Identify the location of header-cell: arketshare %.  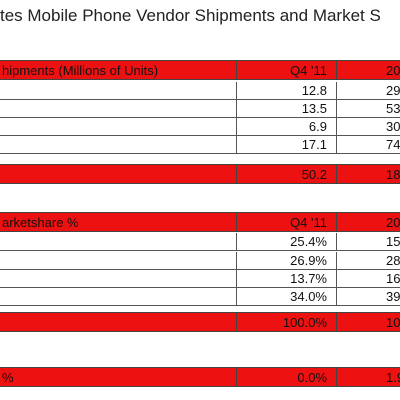
(40, 222).